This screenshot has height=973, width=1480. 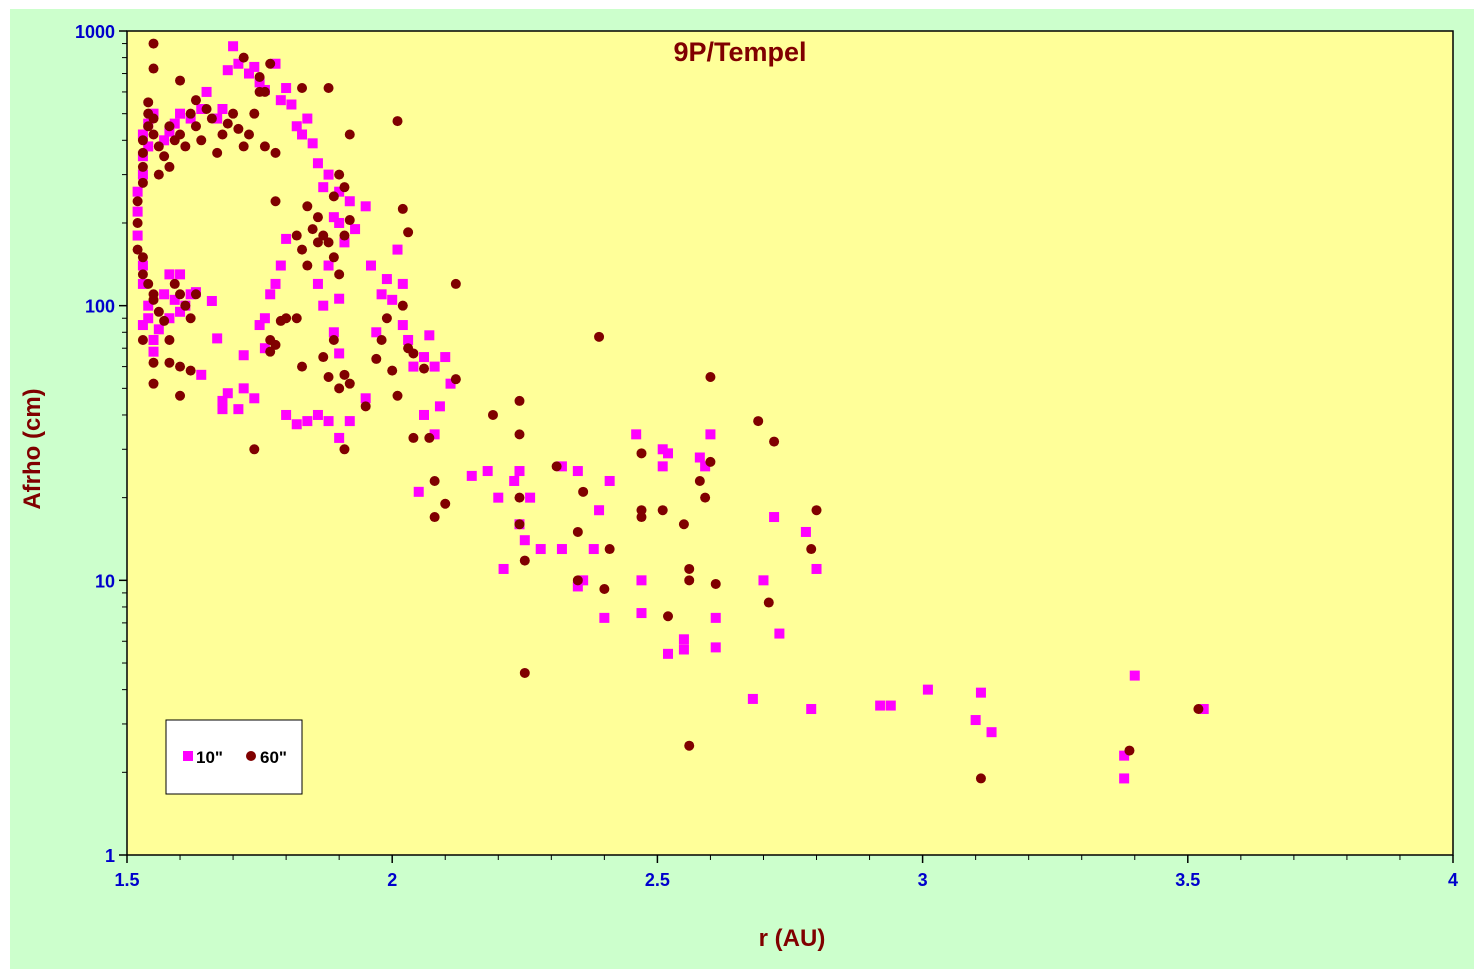 What do you see at coordinates (792, 938) in the screenshot?
I see `x-axis-title: r (AU)` at bounding box center [792, 938].